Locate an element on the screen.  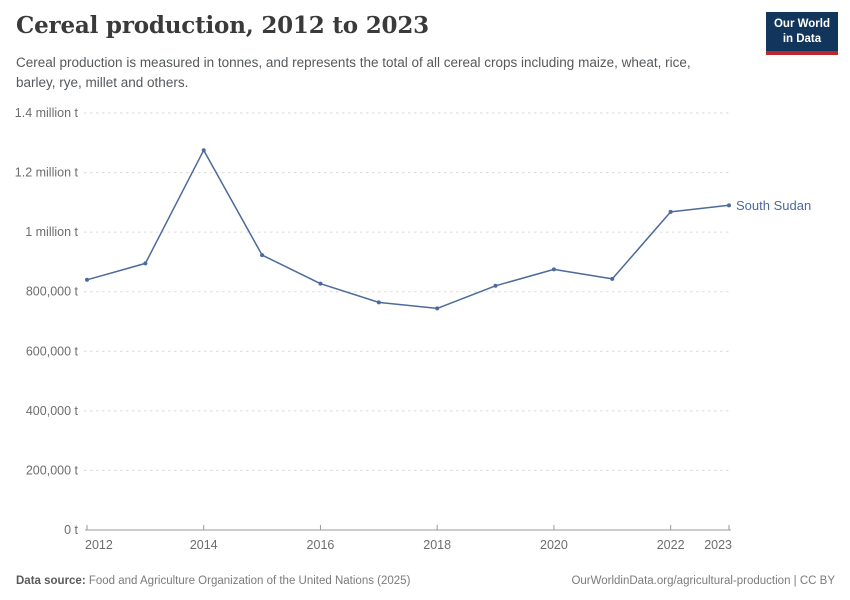
x-axis-tick-label: 2018 is located at coordinates (437, 545).